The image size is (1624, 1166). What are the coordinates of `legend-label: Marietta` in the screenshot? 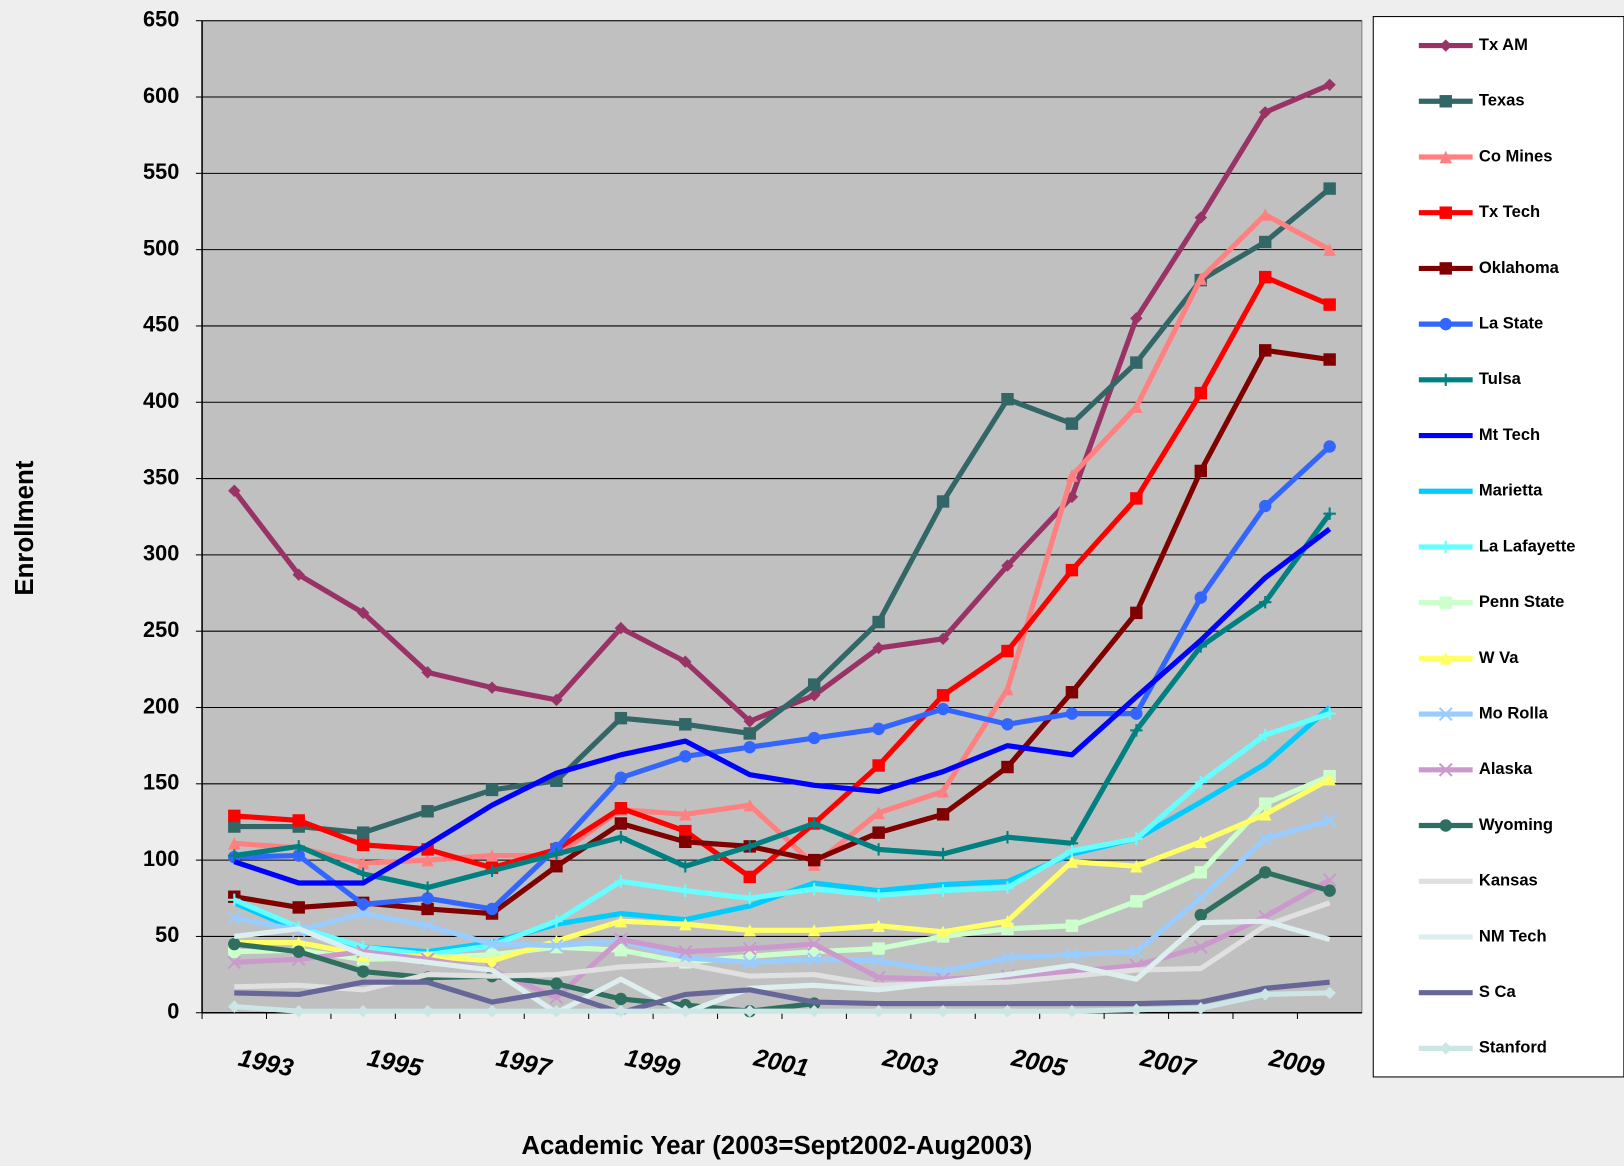 It's located at (1511, 490).